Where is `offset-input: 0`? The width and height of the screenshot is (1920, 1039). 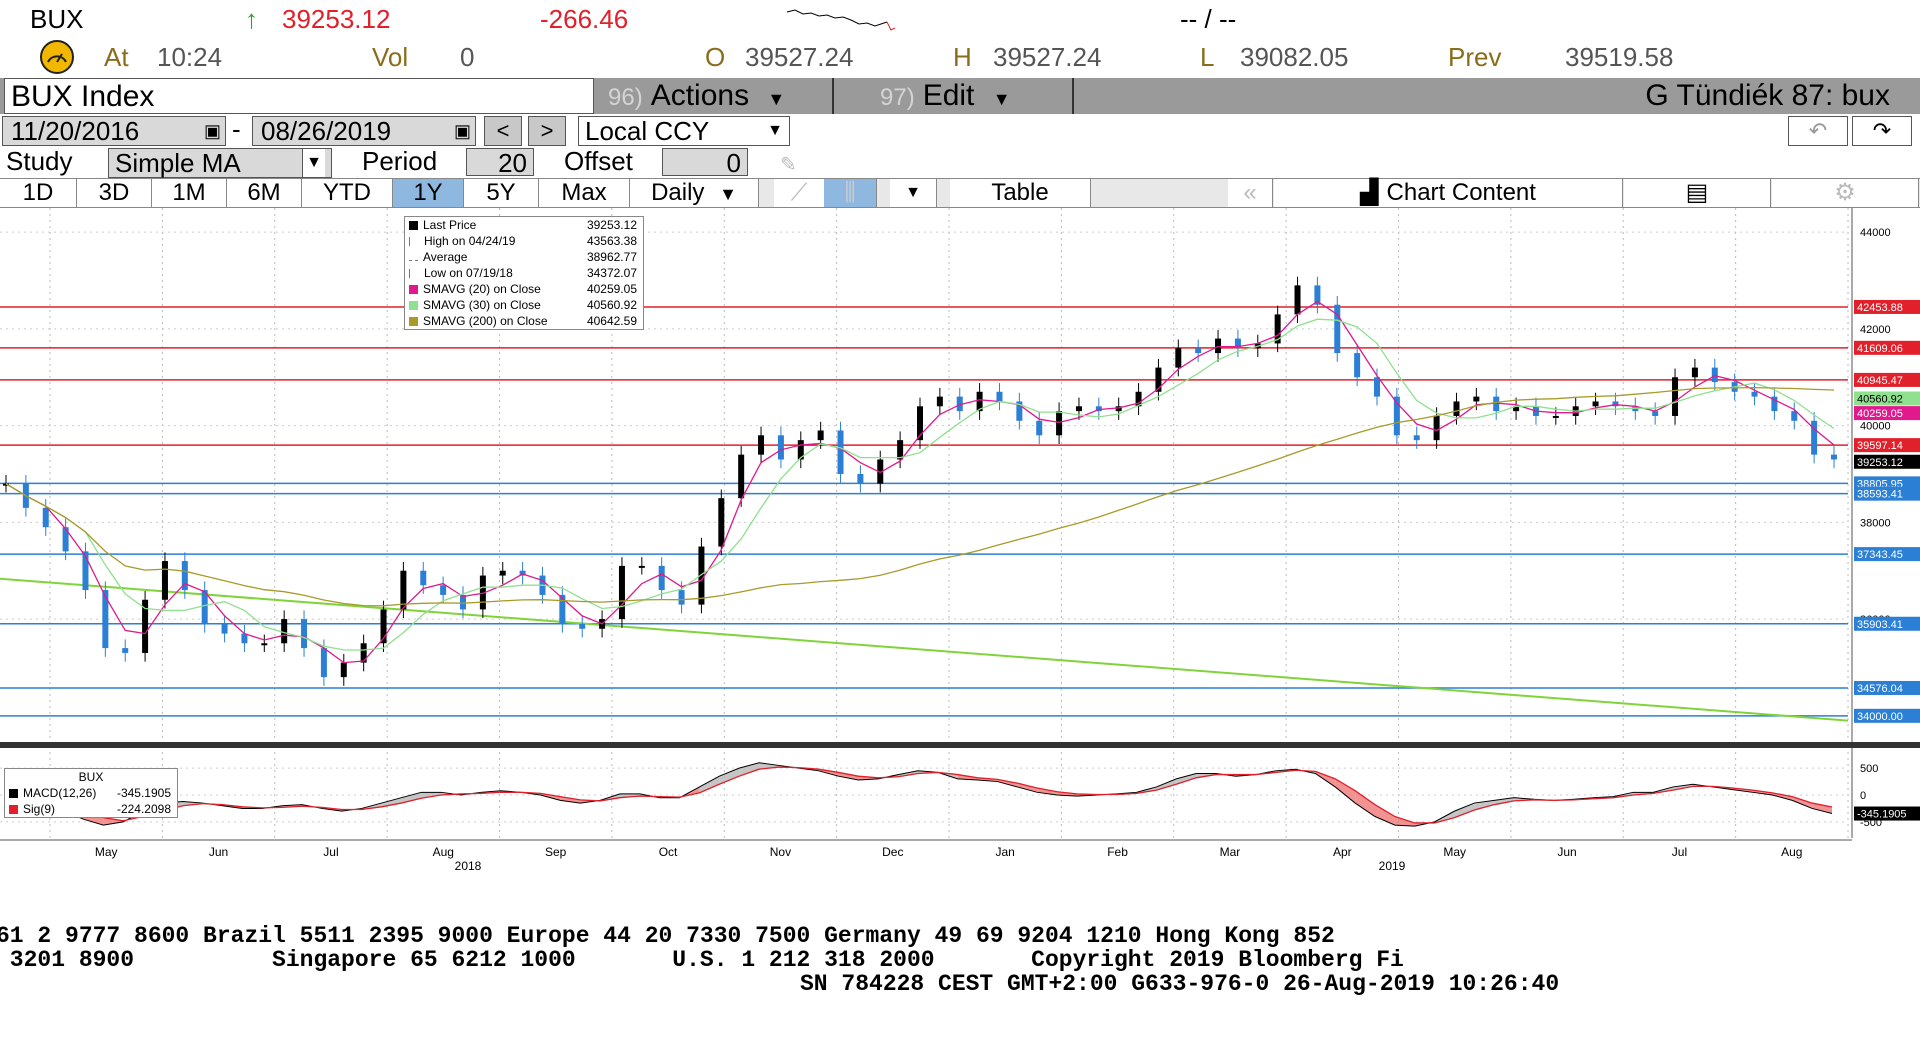 offset-input: 0 is located at coordinates (705, 162).